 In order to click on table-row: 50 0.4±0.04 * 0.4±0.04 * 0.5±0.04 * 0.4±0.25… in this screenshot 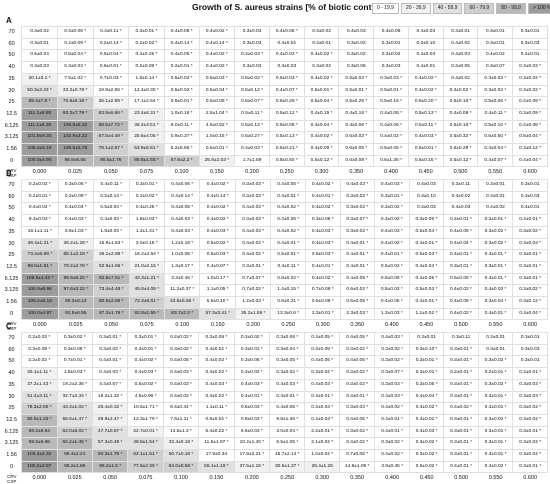, I will do `click(275, 209)`.